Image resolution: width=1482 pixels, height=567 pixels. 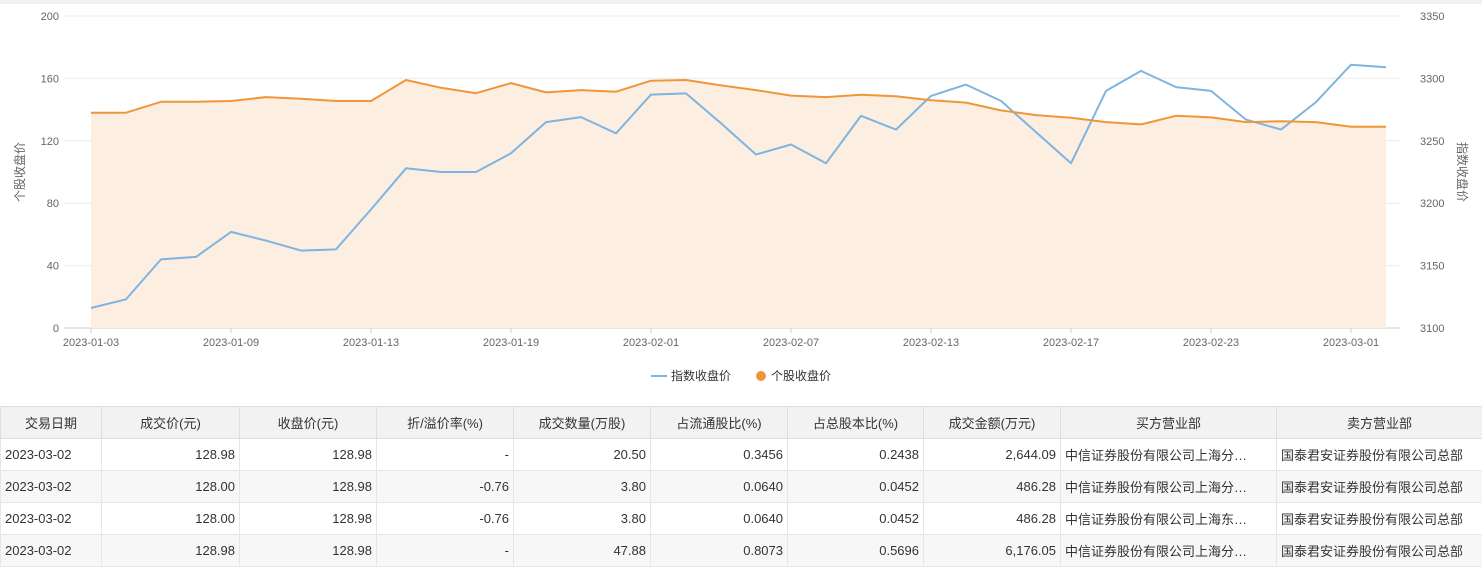 I want to click on x-tick-label: 2023-02-13, so click(x=931, y=343).